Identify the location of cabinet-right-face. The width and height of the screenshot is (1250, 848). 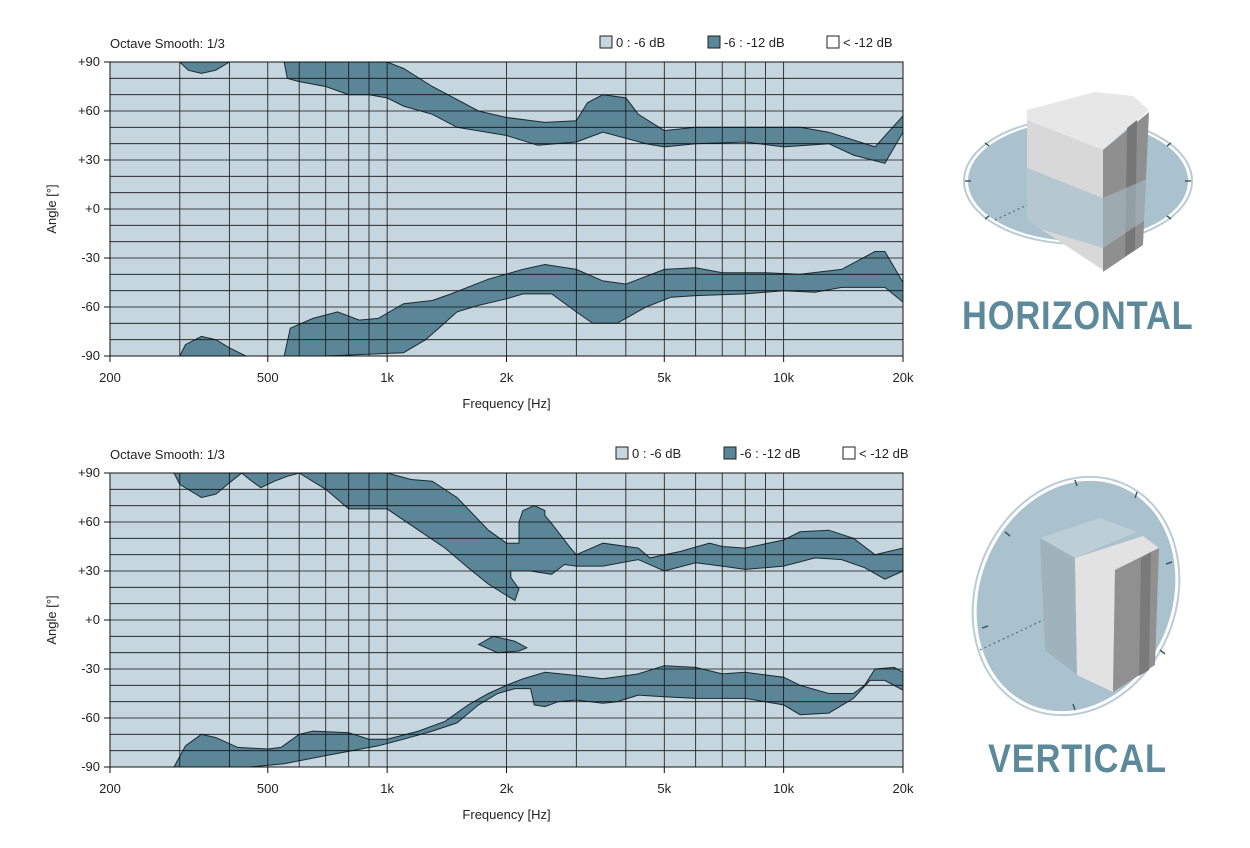
(1136, 620).